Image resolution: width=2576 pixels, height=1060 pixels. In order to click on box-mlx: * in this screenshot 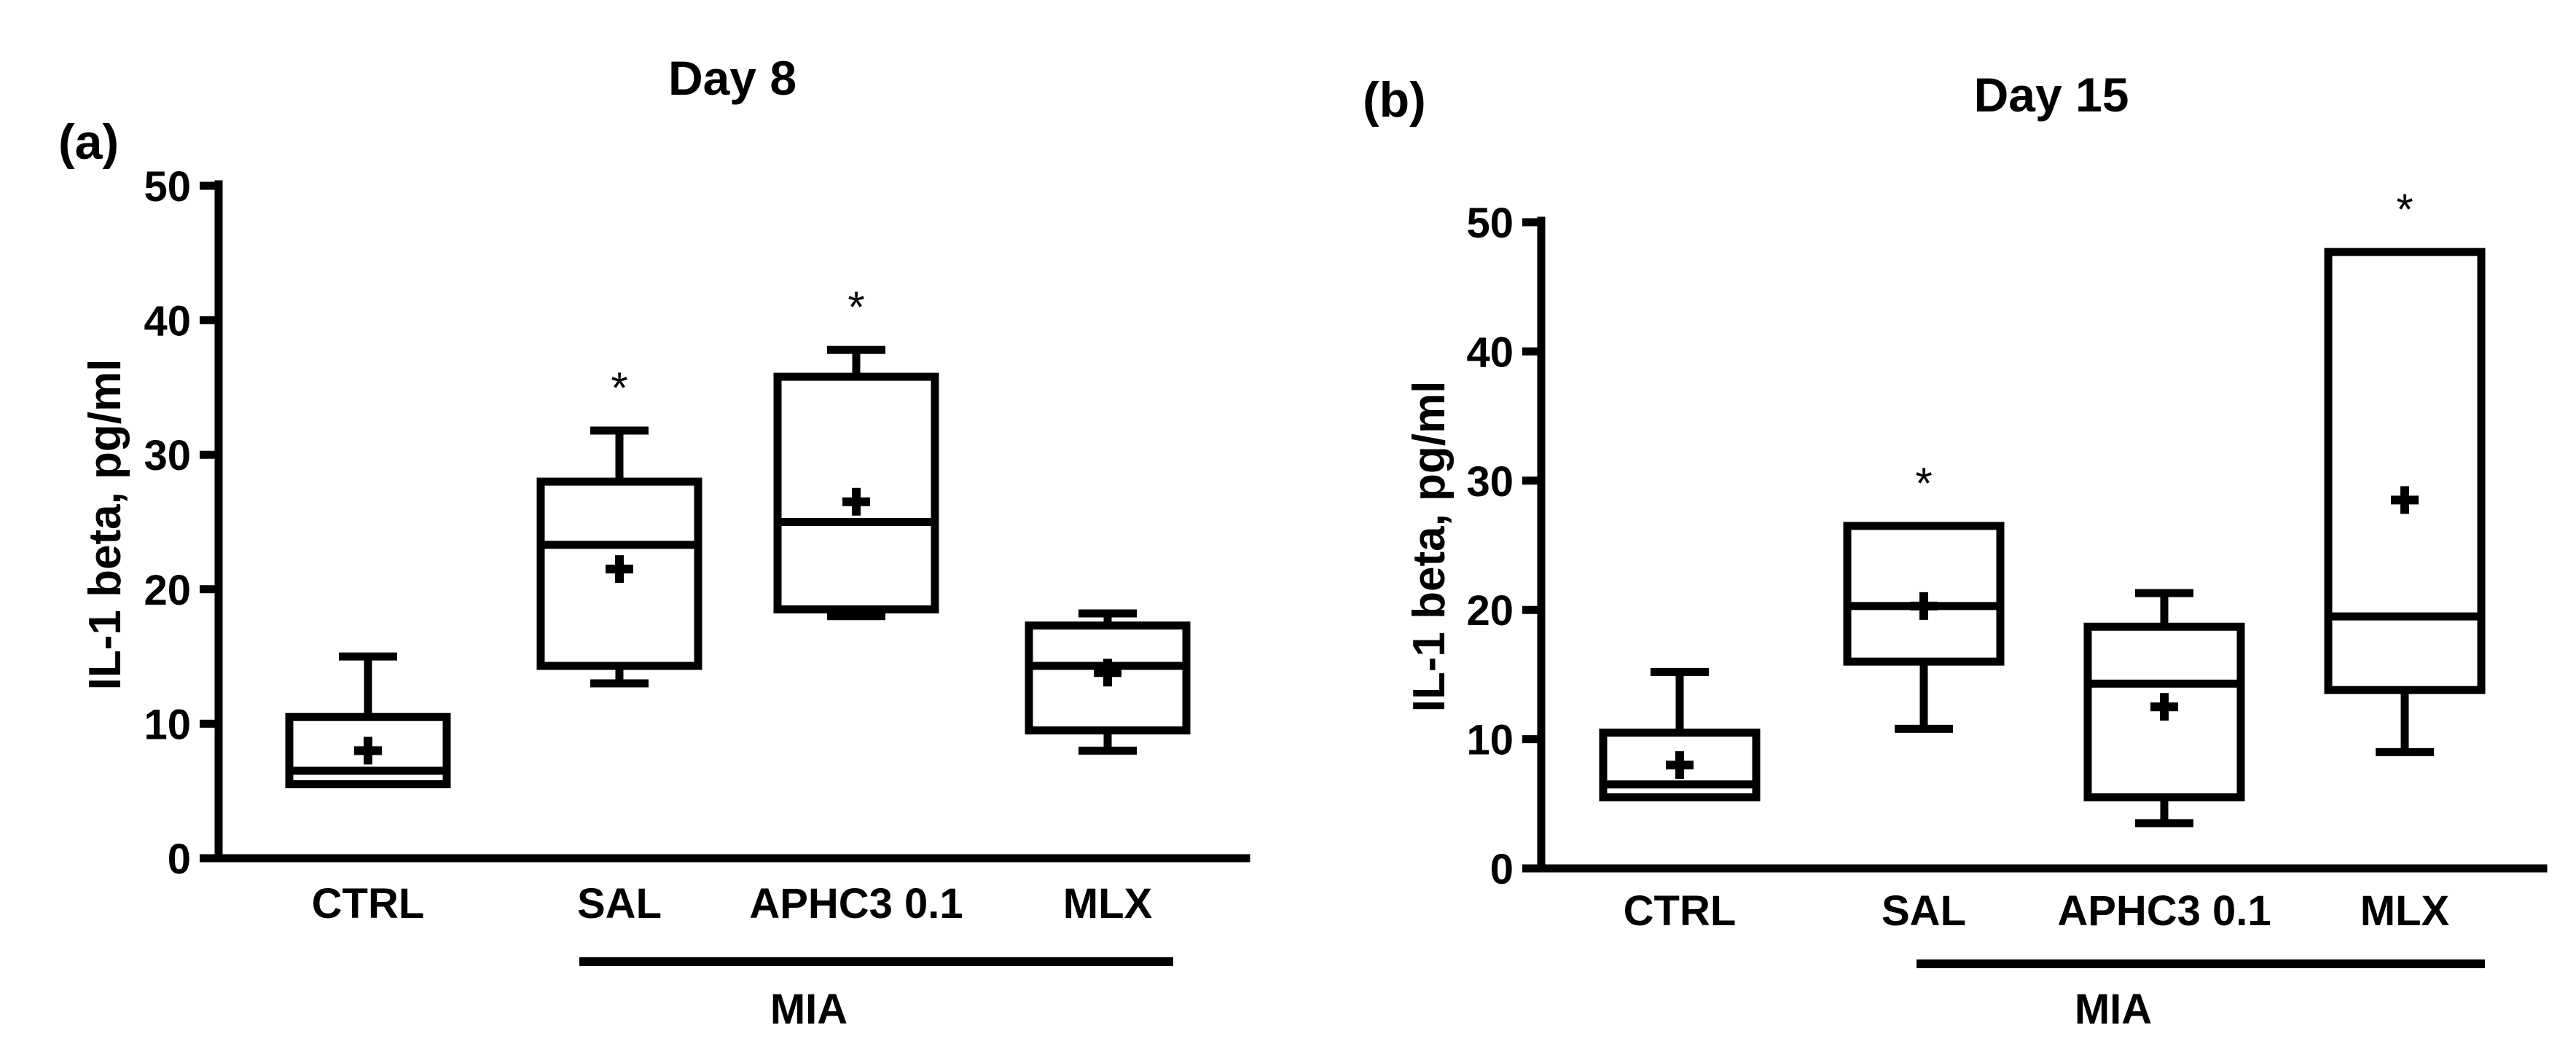, I will do `click(2405, 470)`.